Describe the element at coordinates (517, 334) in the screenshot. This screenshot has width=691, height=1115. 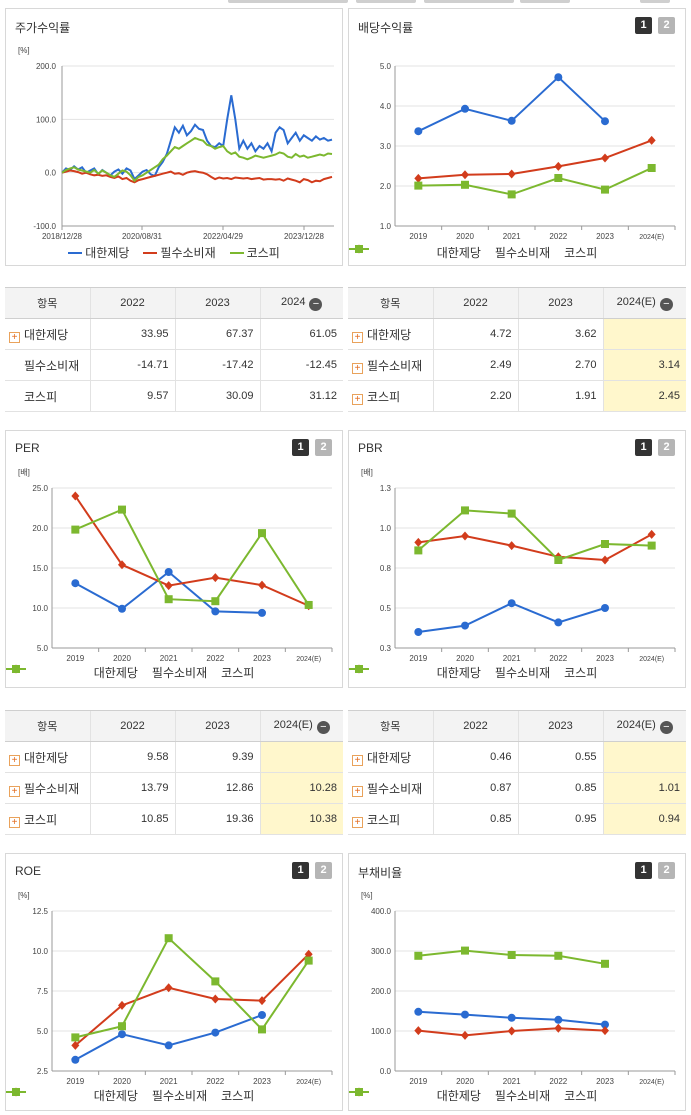
I see `table-row: + 대한제당 4.72 3.62` at that location.